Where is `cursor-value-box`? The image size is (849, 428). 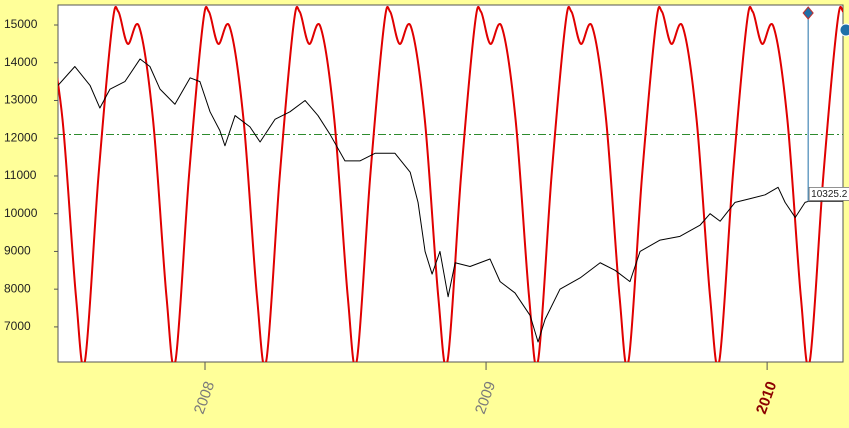 cursor-value-box is located at coordinates (828, 194).